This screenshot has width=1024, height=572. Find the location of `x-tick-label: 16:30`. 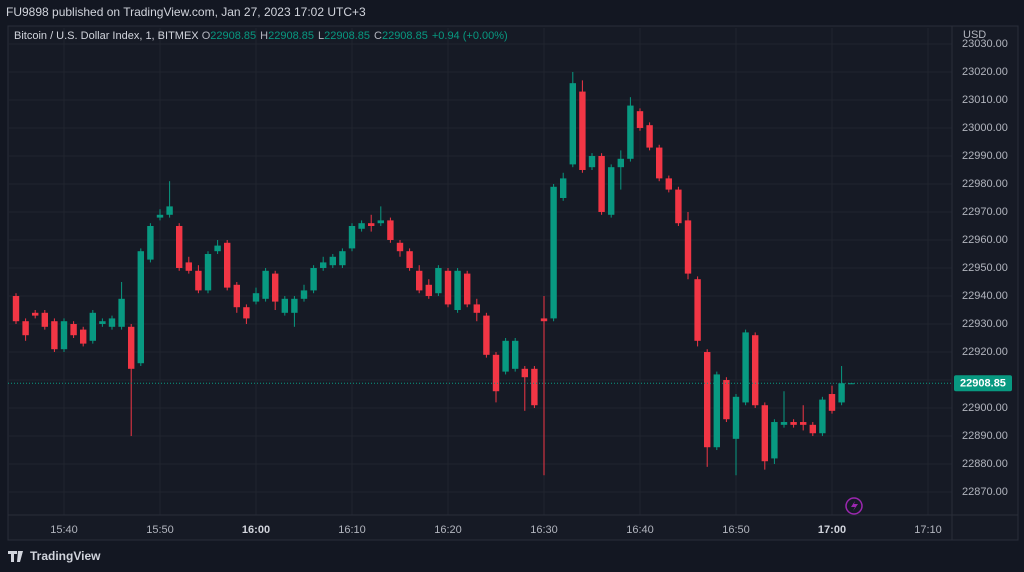

x-tick-label: 16:30 is located at coordinates (544, 530).